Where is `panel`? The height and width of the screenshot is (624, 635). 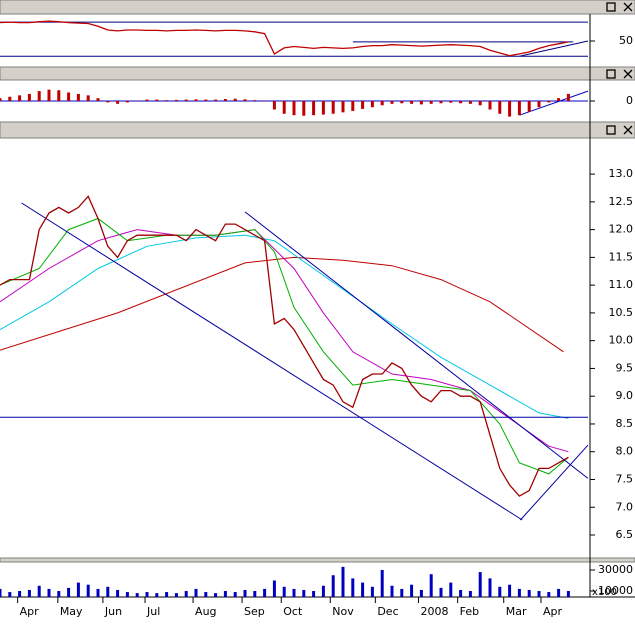
panel is located at coordinates (285, 581).